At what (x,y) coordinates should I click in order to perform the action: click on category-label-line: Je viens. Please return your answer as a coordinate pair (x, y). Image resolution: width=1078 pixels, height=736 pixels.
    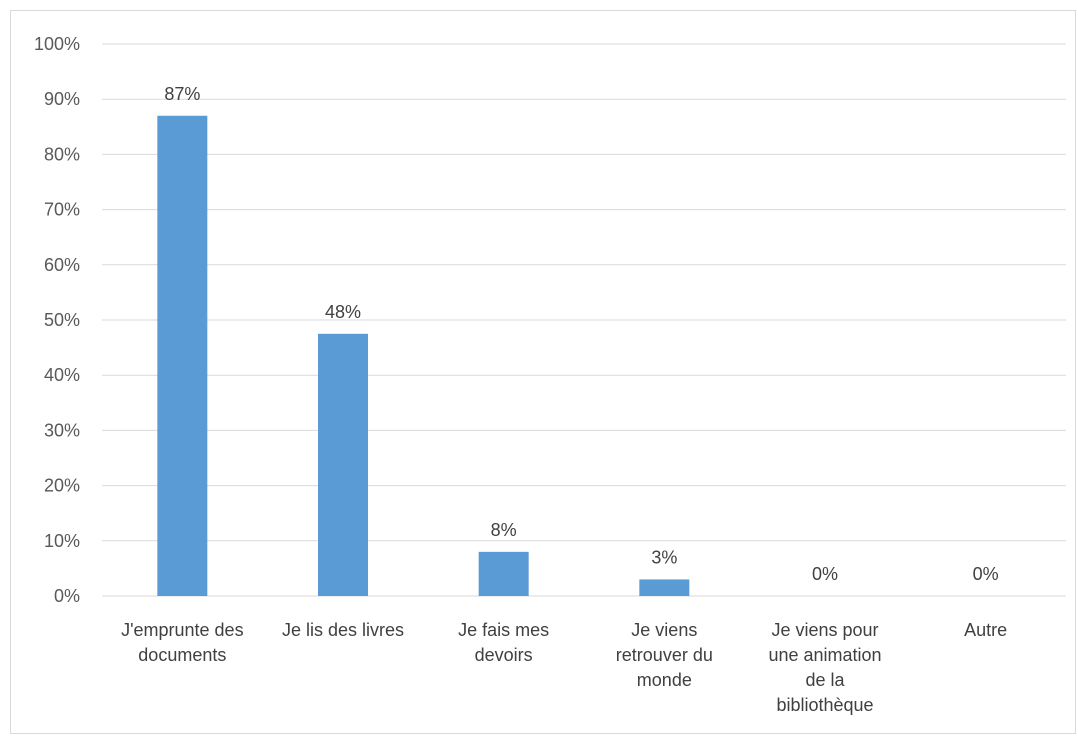
    Looking at the image, I should click on (664, 630).